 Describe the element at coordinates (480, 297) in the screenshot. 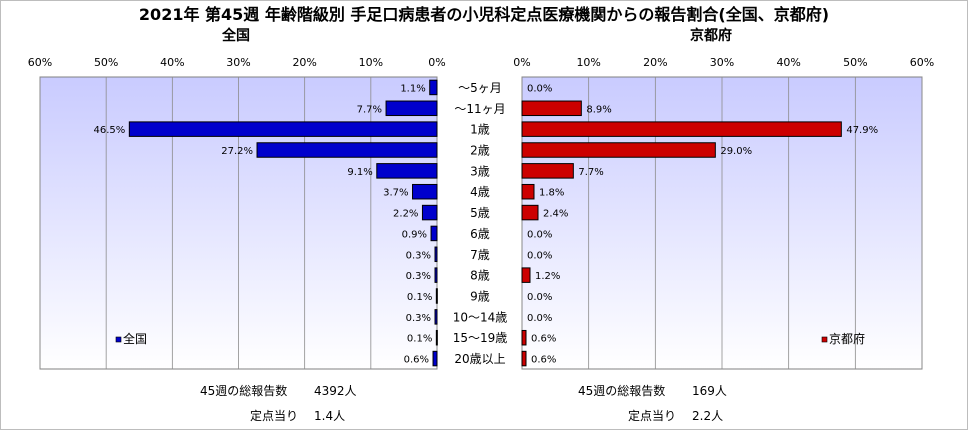

I see `category-label: 9歳` at that location.